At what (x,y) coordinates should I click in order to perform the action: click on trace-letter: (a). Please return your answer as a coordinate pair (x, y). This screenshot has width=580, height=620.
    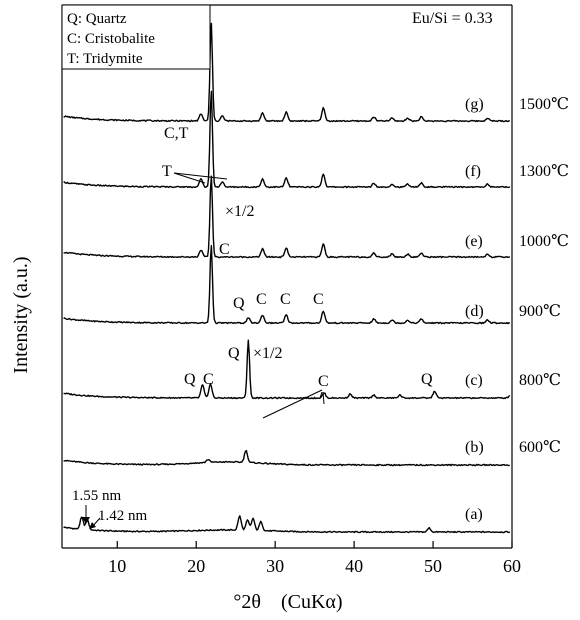
    Looking at the image, I should click on (474, 514).